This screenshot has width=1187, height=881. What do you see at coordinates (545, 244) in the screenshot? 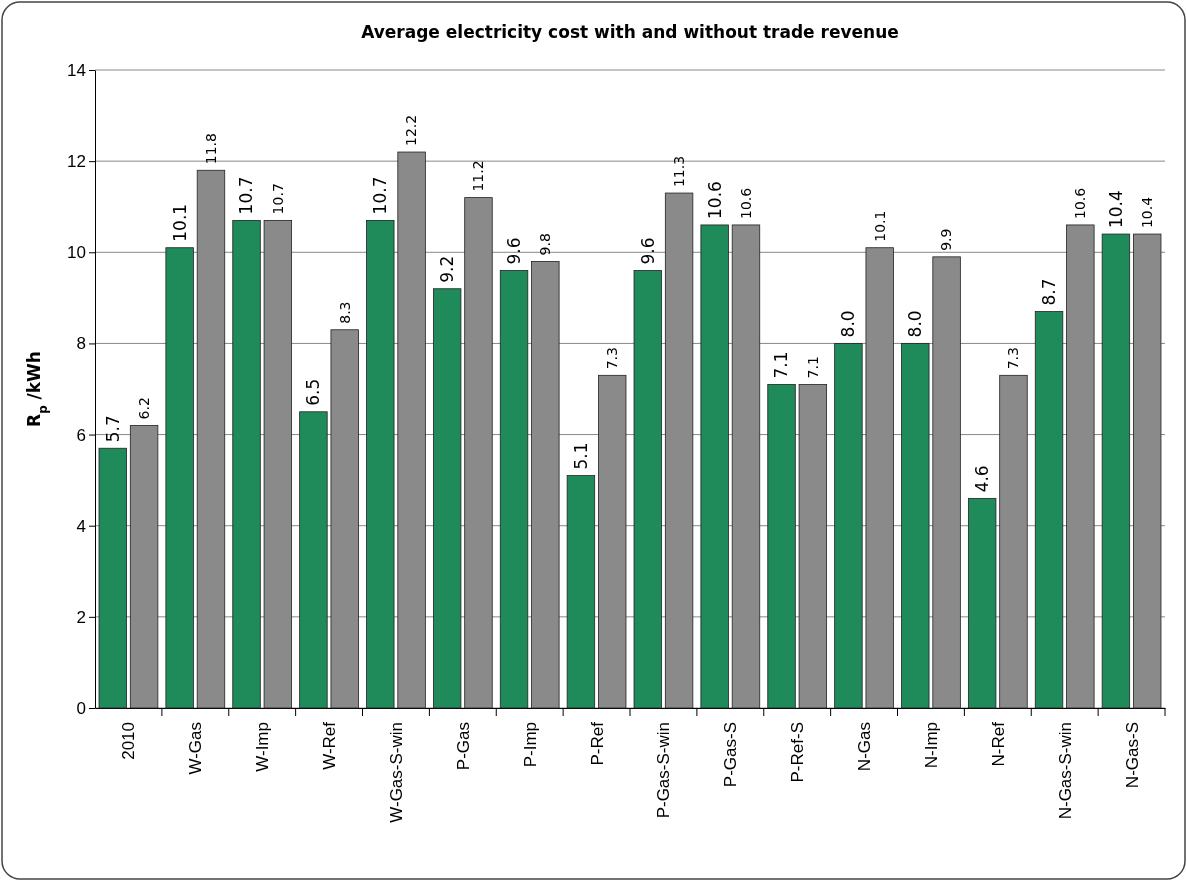
I see `data-label: 9.8` at bounding box center [545, 244].